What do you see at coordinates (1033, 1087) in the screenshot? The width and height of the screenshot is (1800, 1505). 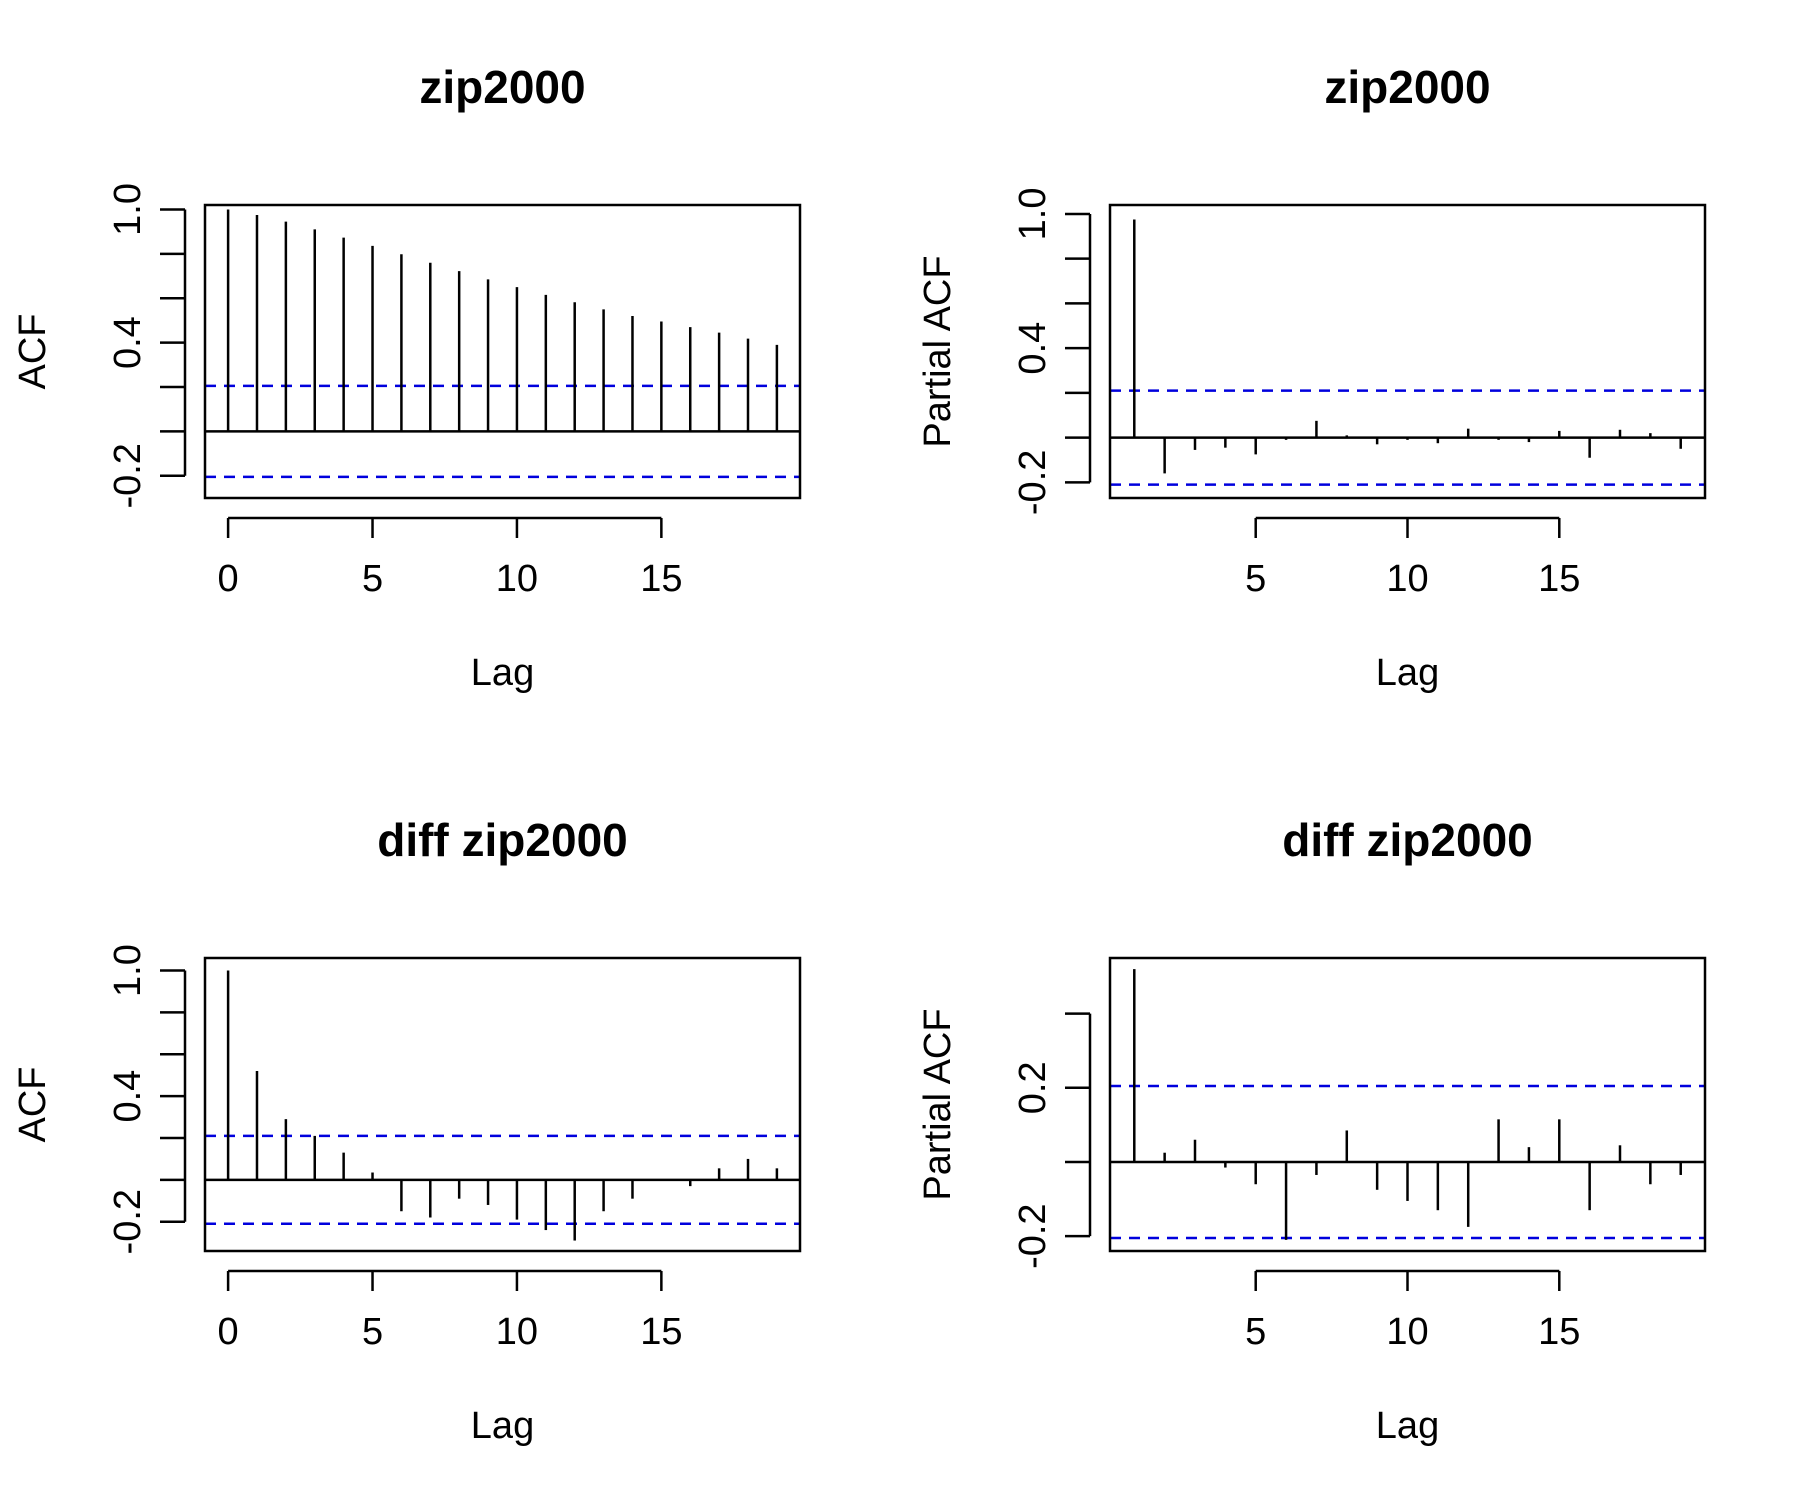 I see `y-tick-label: 0.2` at bounding box center [1033, 1087].